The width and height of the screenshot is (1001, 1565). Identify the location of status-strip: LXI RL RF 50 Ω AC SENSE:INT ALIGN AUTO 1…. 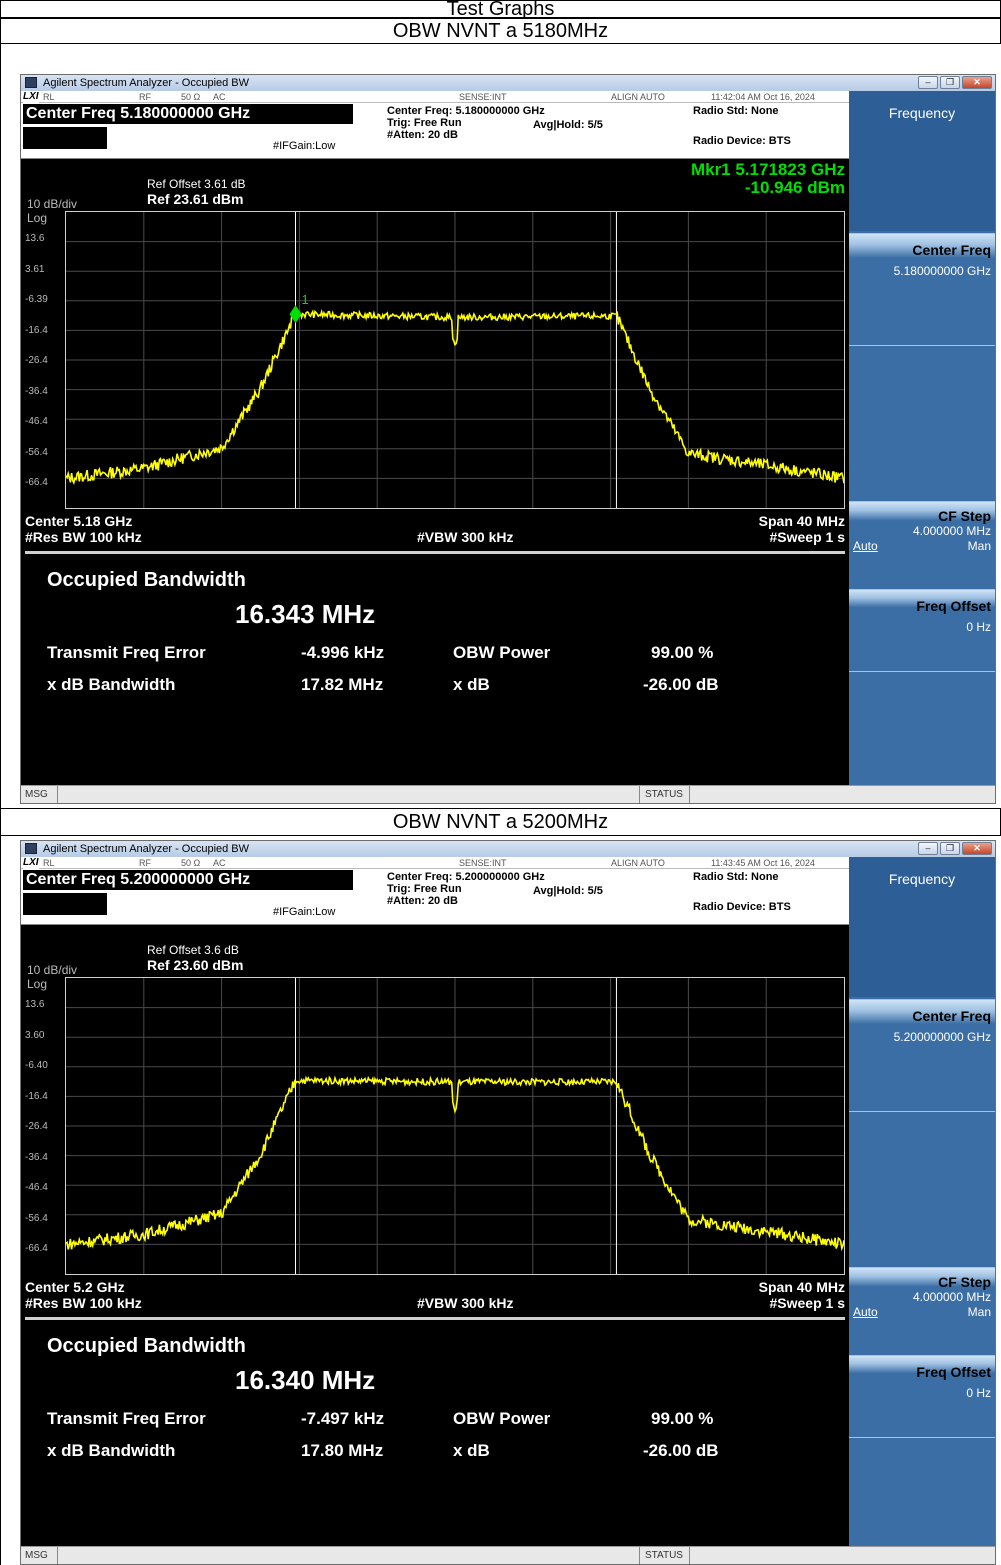
(435, 97).